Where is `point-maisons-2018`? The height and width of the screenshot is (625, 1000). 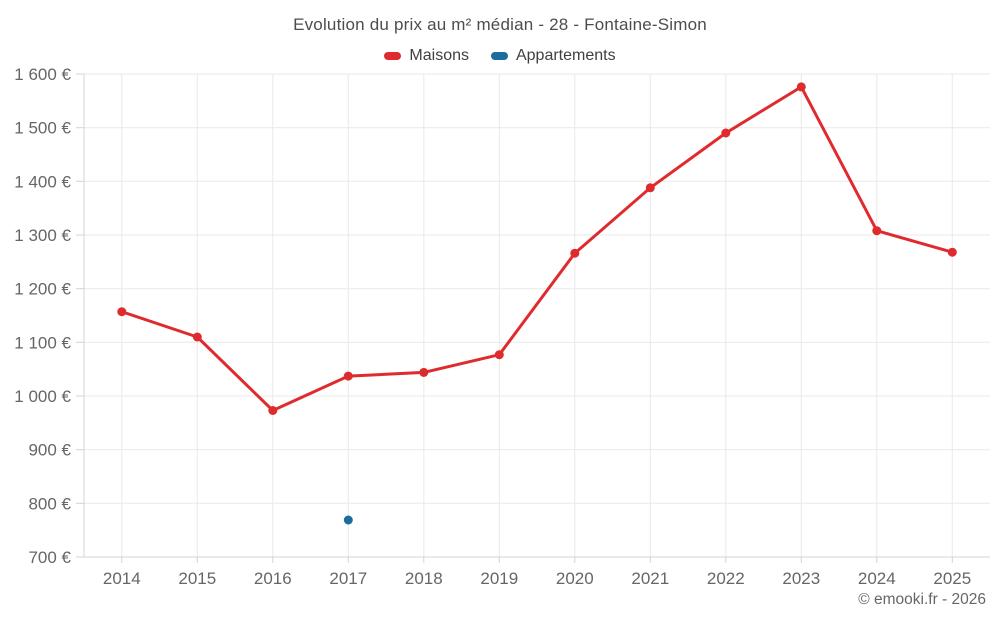 point-maisons-2018 is located at coordinates (424, 372).